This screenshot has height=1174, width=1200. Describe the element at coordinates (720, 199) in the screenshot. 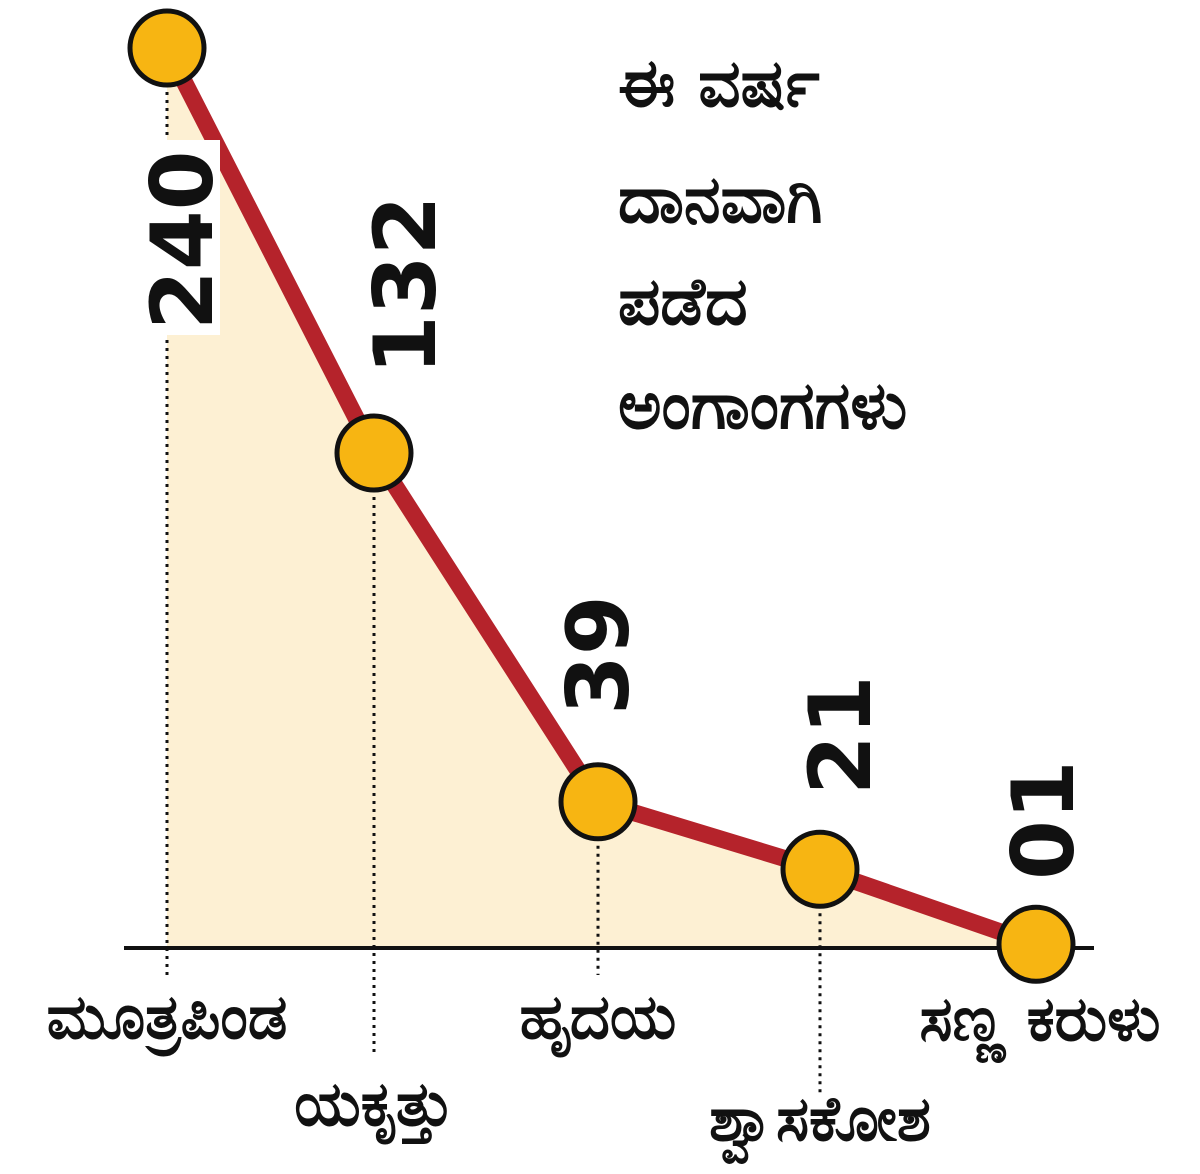

I see `chart-title-line: ದಾನವಾಗಿ` at that location.